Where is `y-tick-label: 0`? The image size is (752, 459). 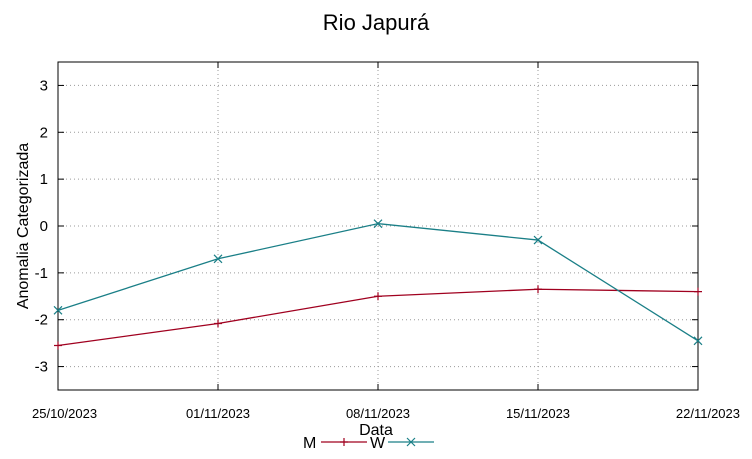
y-tick-label: 0 is located at coordinates (44, 226).